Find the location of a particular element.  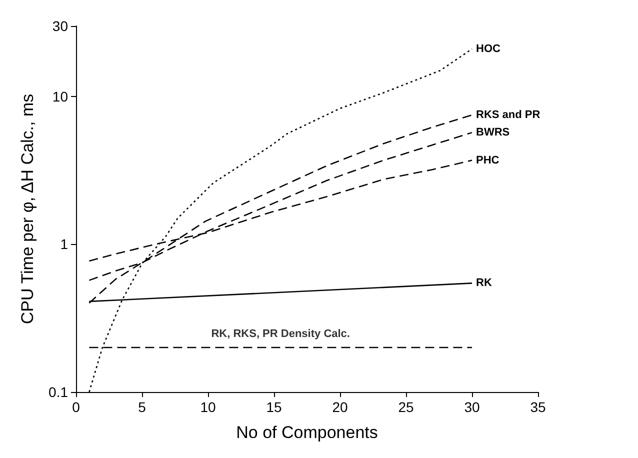

y-tick-label: 10 is located at coordinates (60, 96).